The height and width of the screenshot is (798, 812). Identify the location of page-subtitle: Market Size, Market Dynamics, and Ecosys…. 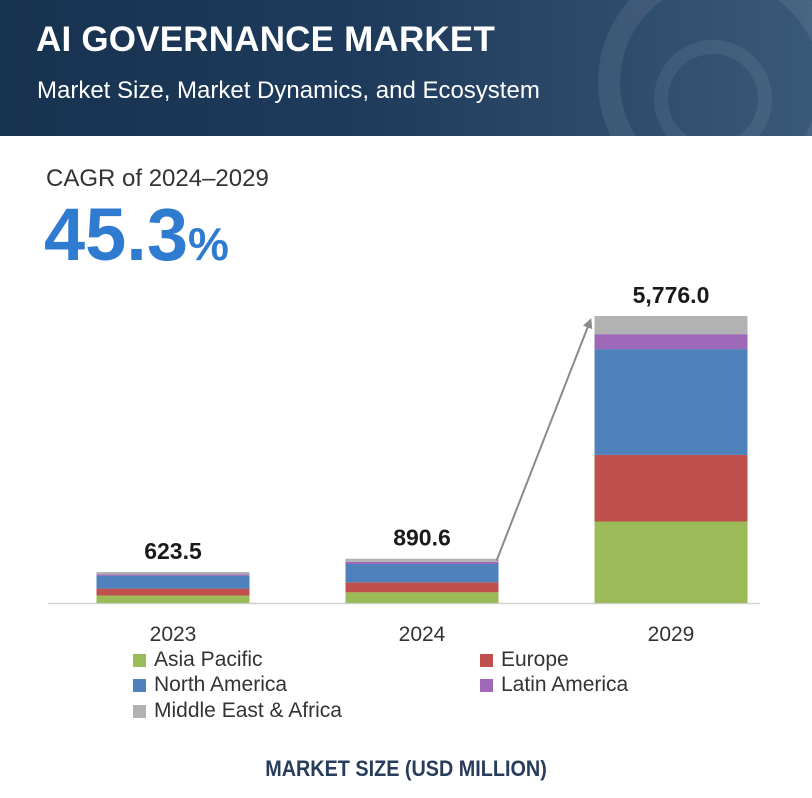
(288, 90).